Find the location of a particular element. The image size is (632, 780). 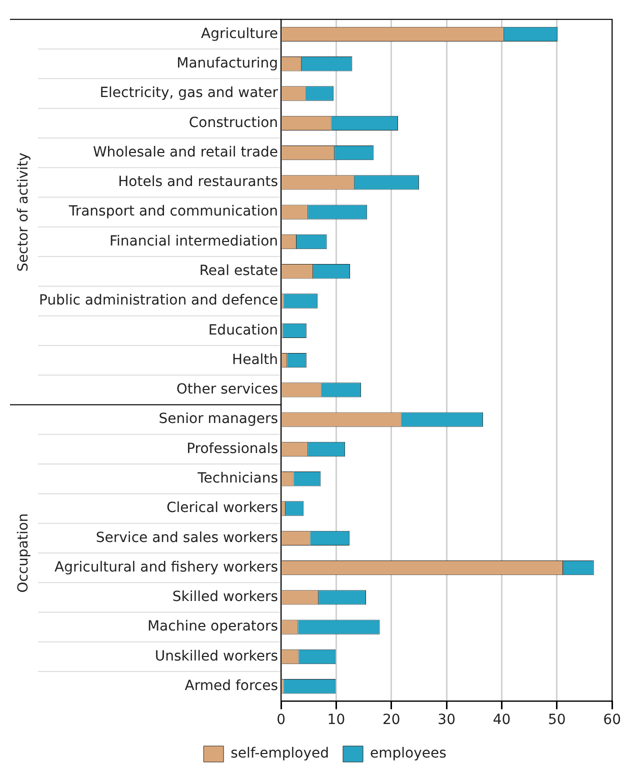

x-tick-label: 40 is located at coordinates (501, 720).